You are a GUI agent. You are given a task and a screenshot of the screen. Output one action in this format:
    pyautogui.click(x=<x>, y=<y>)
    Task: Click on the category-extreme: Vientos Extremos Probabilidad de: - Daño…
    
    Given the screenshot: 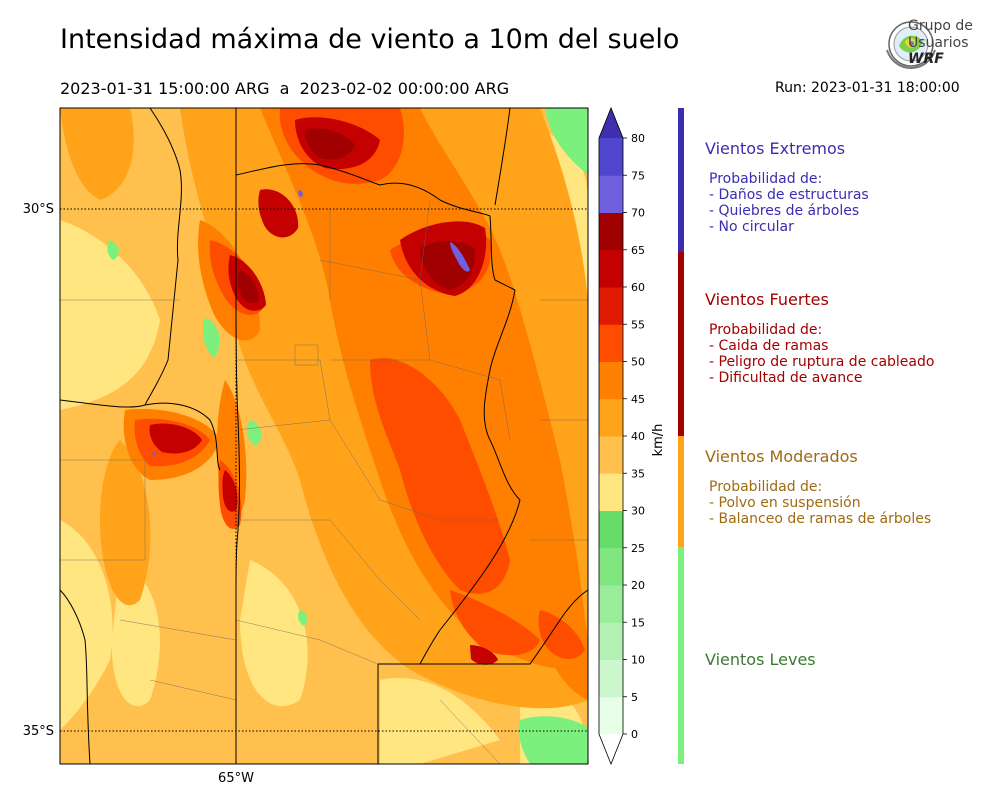 What is the action you would take?
    pyautogui.click(x=787, y=187)
    